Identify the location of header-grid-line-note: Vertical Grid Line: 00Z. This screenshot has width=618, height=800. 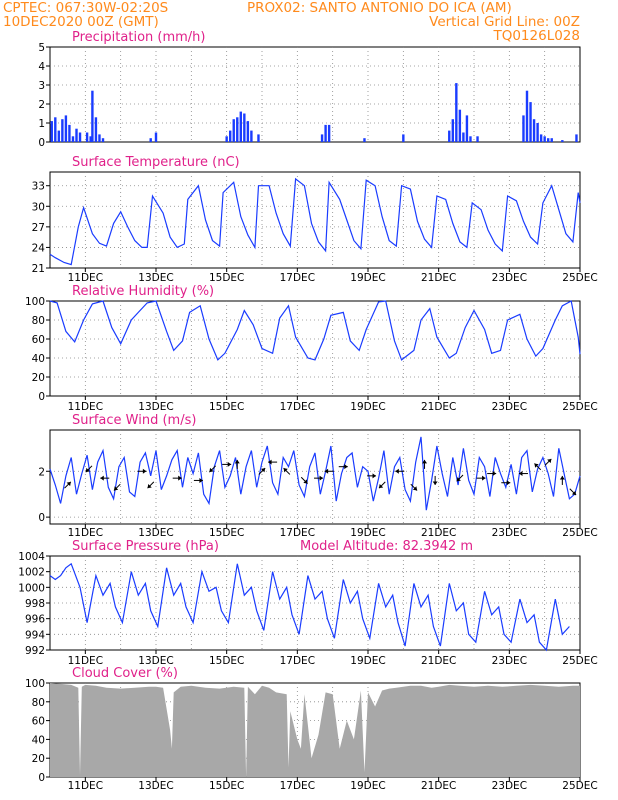
(504, 22).